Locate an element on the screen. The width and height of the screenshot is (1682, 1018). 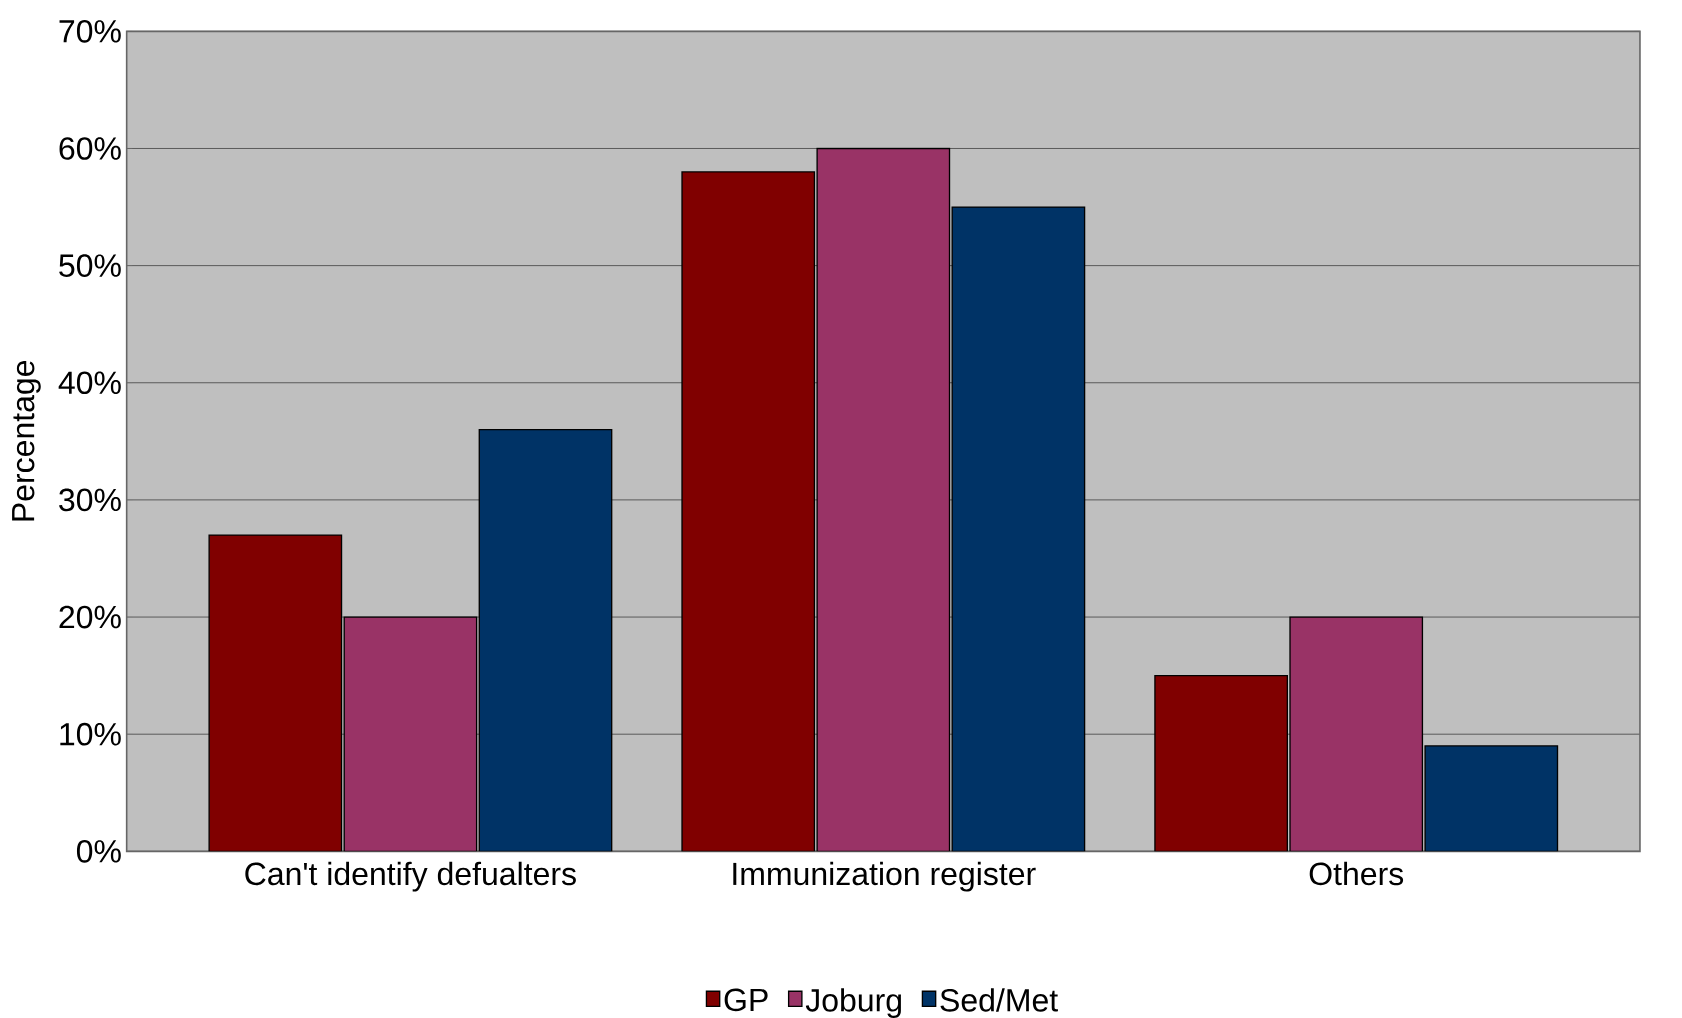
y-tick-label: 0% is located at coordinates (98, 851).